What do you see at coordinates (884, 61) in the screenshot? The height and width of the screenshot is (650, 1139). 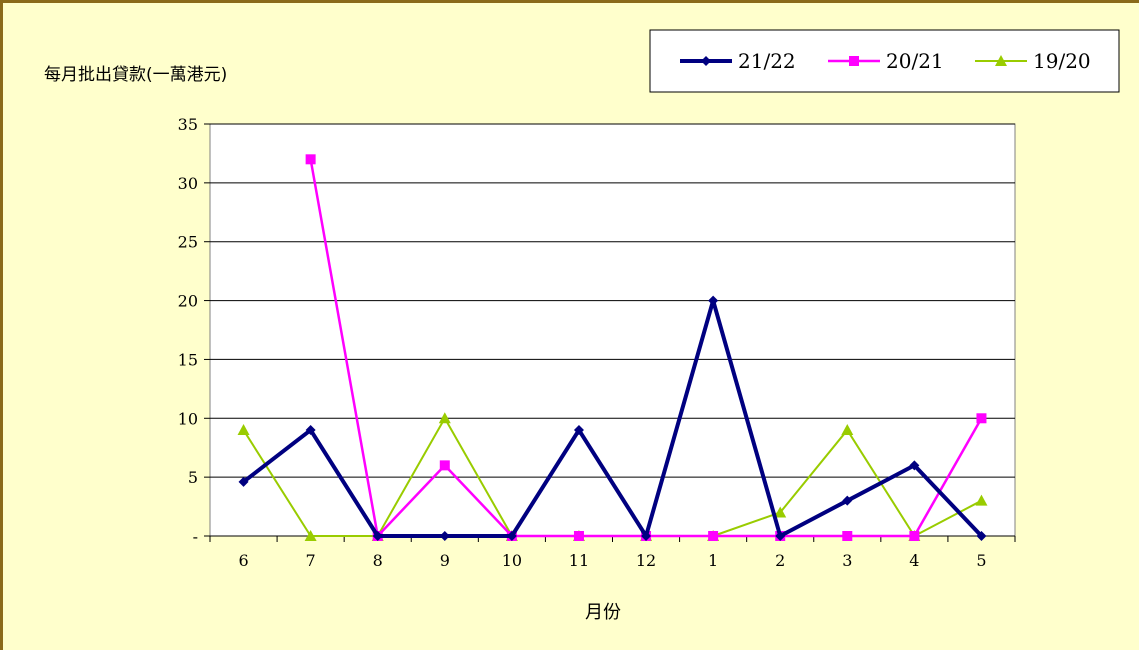 I see `legend: 21/22 20/21 19/20` at bounding box center [884, 61].